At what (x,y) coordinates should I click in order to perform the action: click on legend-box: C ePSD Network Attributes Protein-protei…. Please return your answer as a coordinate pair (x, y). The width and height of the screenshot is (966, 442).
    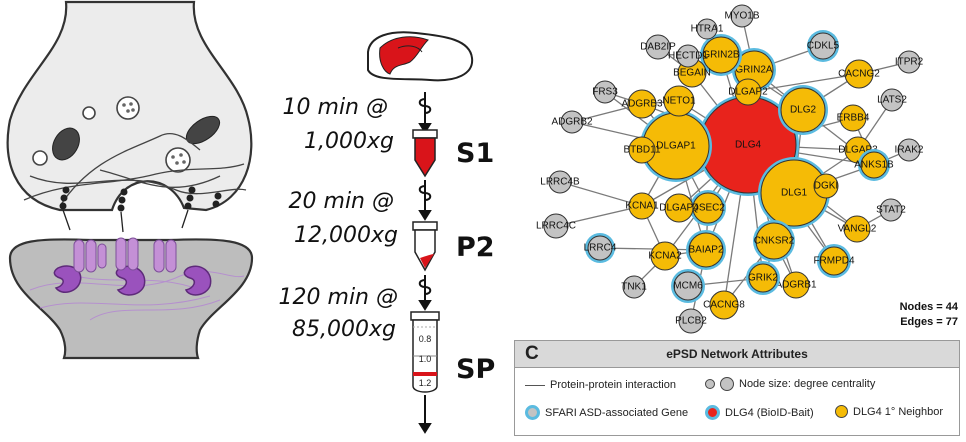
    Looking at the image, I should click on (737, 388).